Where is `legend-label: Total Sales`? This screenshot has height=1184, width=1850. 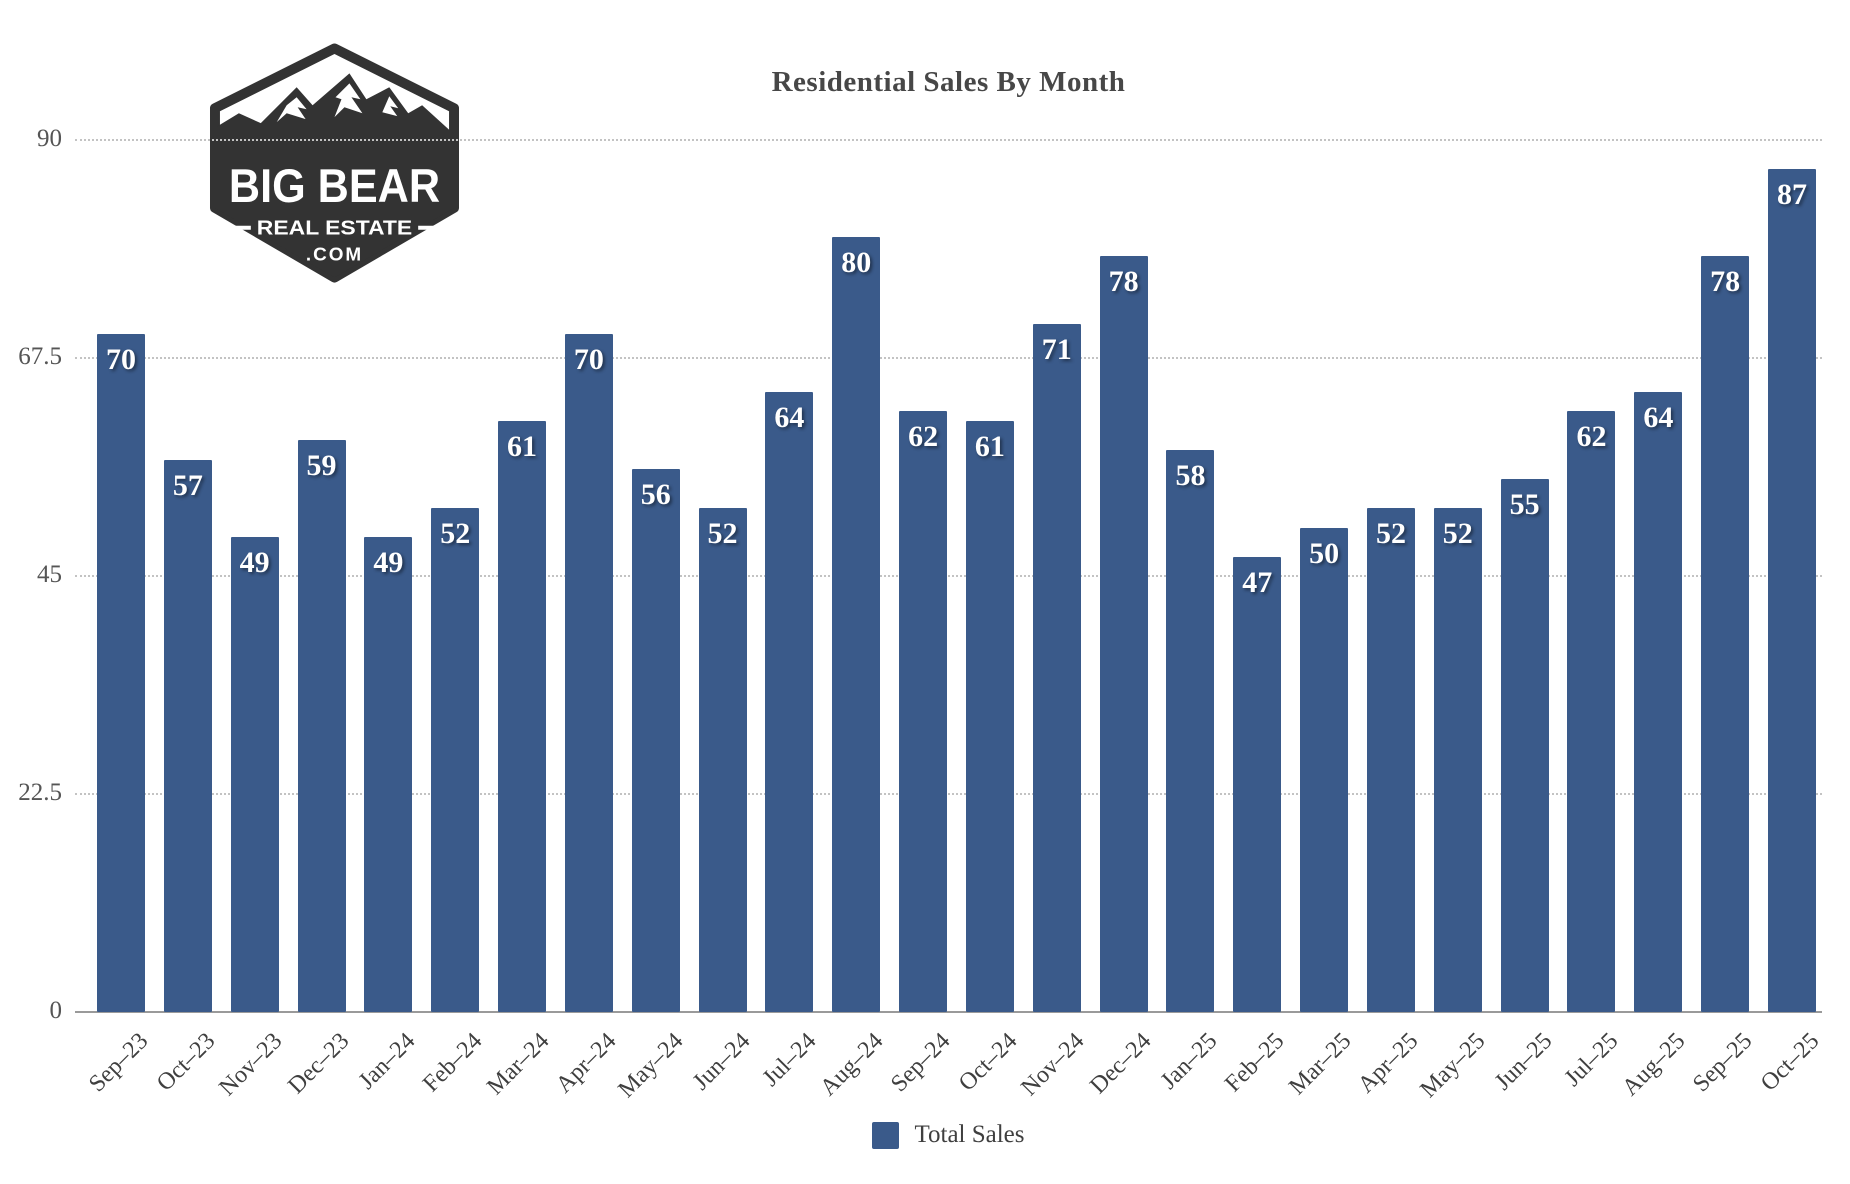 legend-label: Total Sales is located at coordinates (969, 1134).